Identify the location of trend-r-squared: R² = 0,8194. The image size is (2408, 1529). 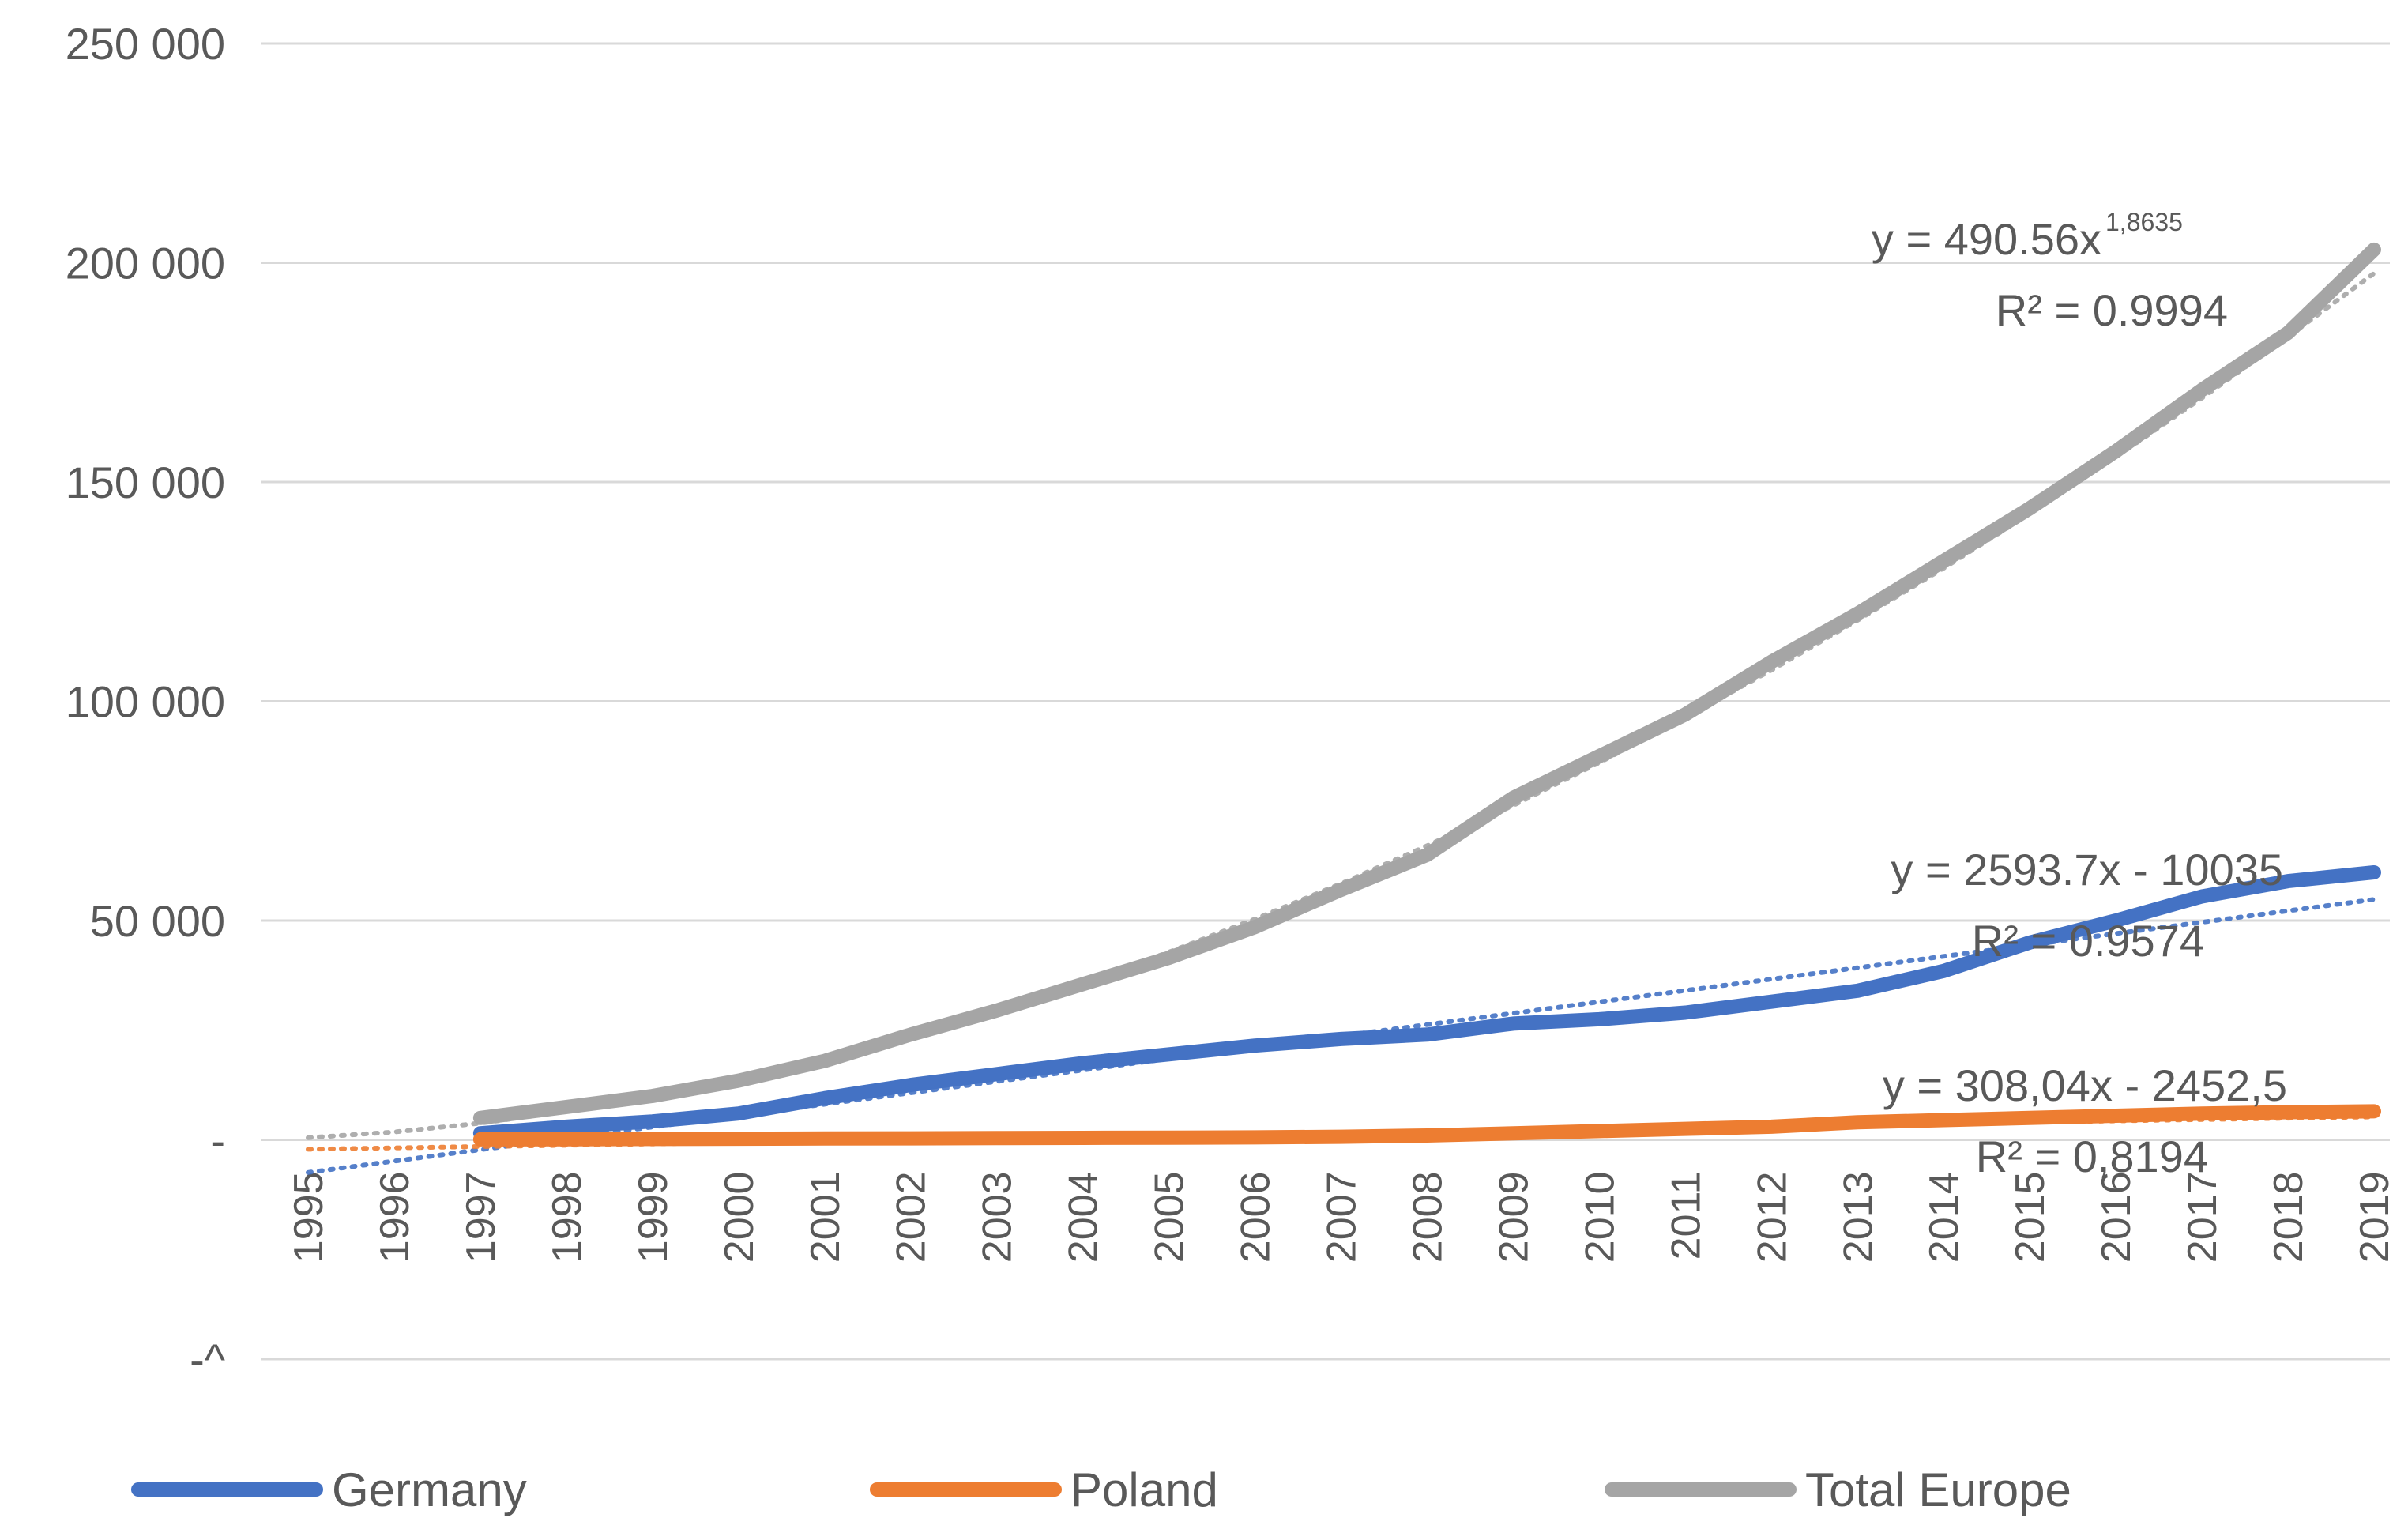
(2092, 1156).